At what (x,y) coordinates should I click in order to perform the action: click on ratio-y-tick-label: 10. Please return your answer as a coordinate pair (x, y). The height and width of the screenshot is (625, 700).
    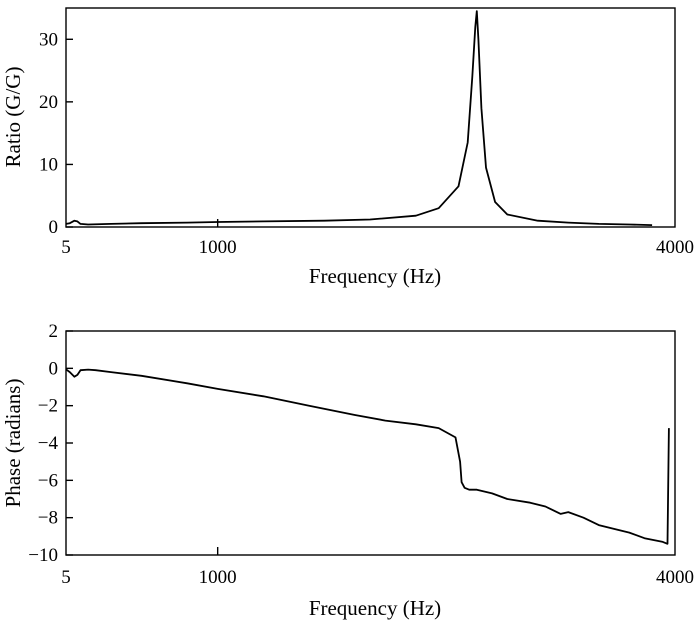
    Looking at the image, I should click on (48, 164).